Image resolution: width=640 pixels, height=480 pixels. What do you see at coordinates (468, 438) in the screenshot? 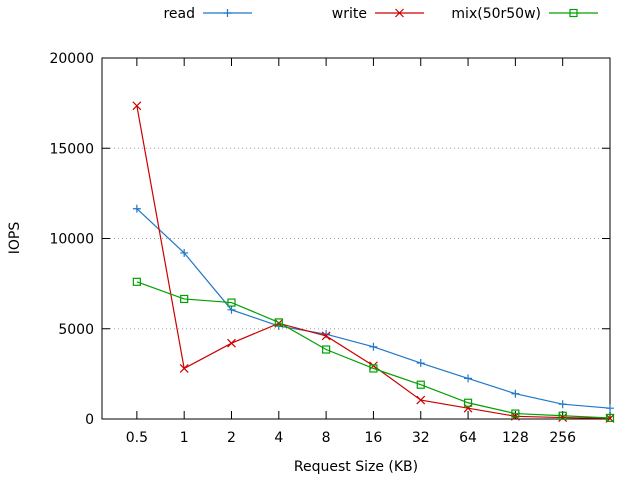
I see `x-tick-label: 64` at bounding box center [468, 438].